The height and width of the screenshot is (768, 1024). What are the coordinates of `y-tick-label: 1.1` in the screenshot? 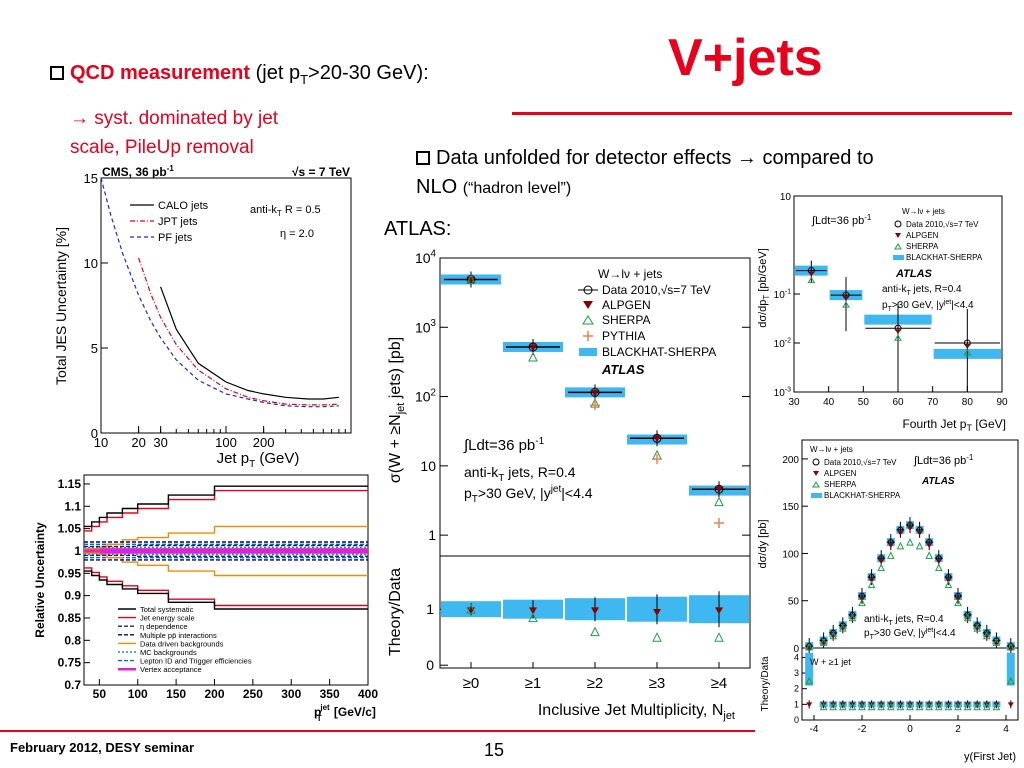 It's located at (72, 506).